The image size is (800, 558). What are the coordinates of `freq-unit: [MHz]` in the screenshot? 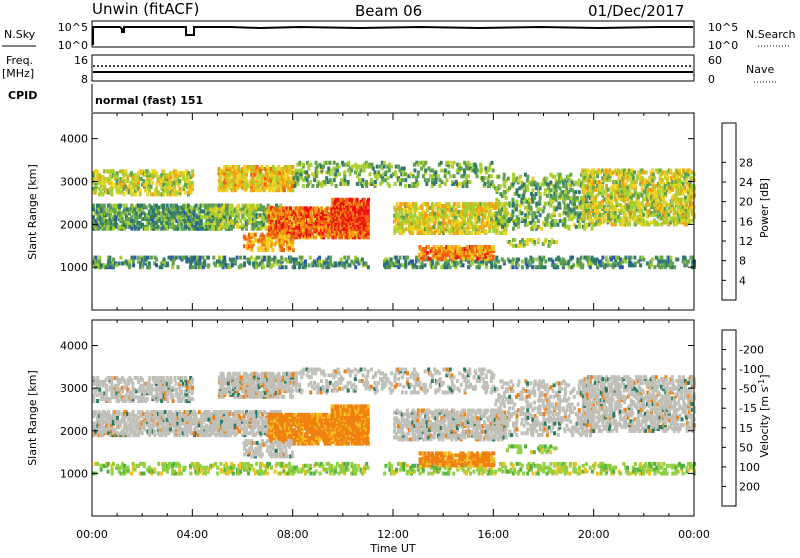 It's located at (18, 73).